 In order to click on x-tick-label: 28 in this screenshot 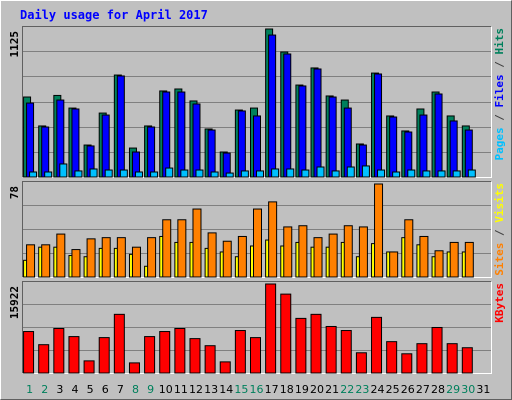, I will do `click(438, 389)`.